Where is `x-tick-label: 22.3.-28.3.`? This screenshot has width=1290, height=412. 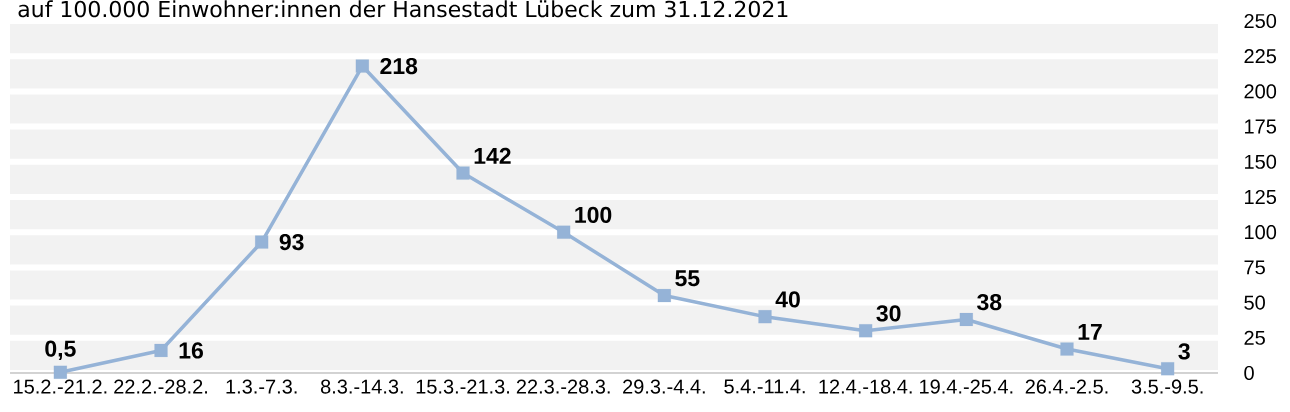 x-tick-label: 22.3.-28.3. is located at coordinates (563, 386).